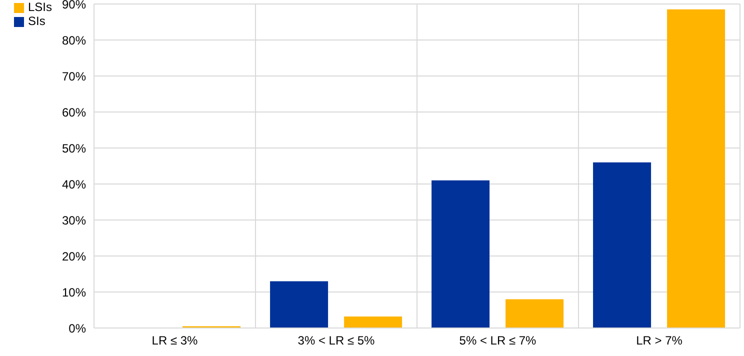 The height and width of the screenshot is (356, 744). Describe the element at coordinates (40, 7) in the screenshot. I see `legend-label: LSIs` at that location.